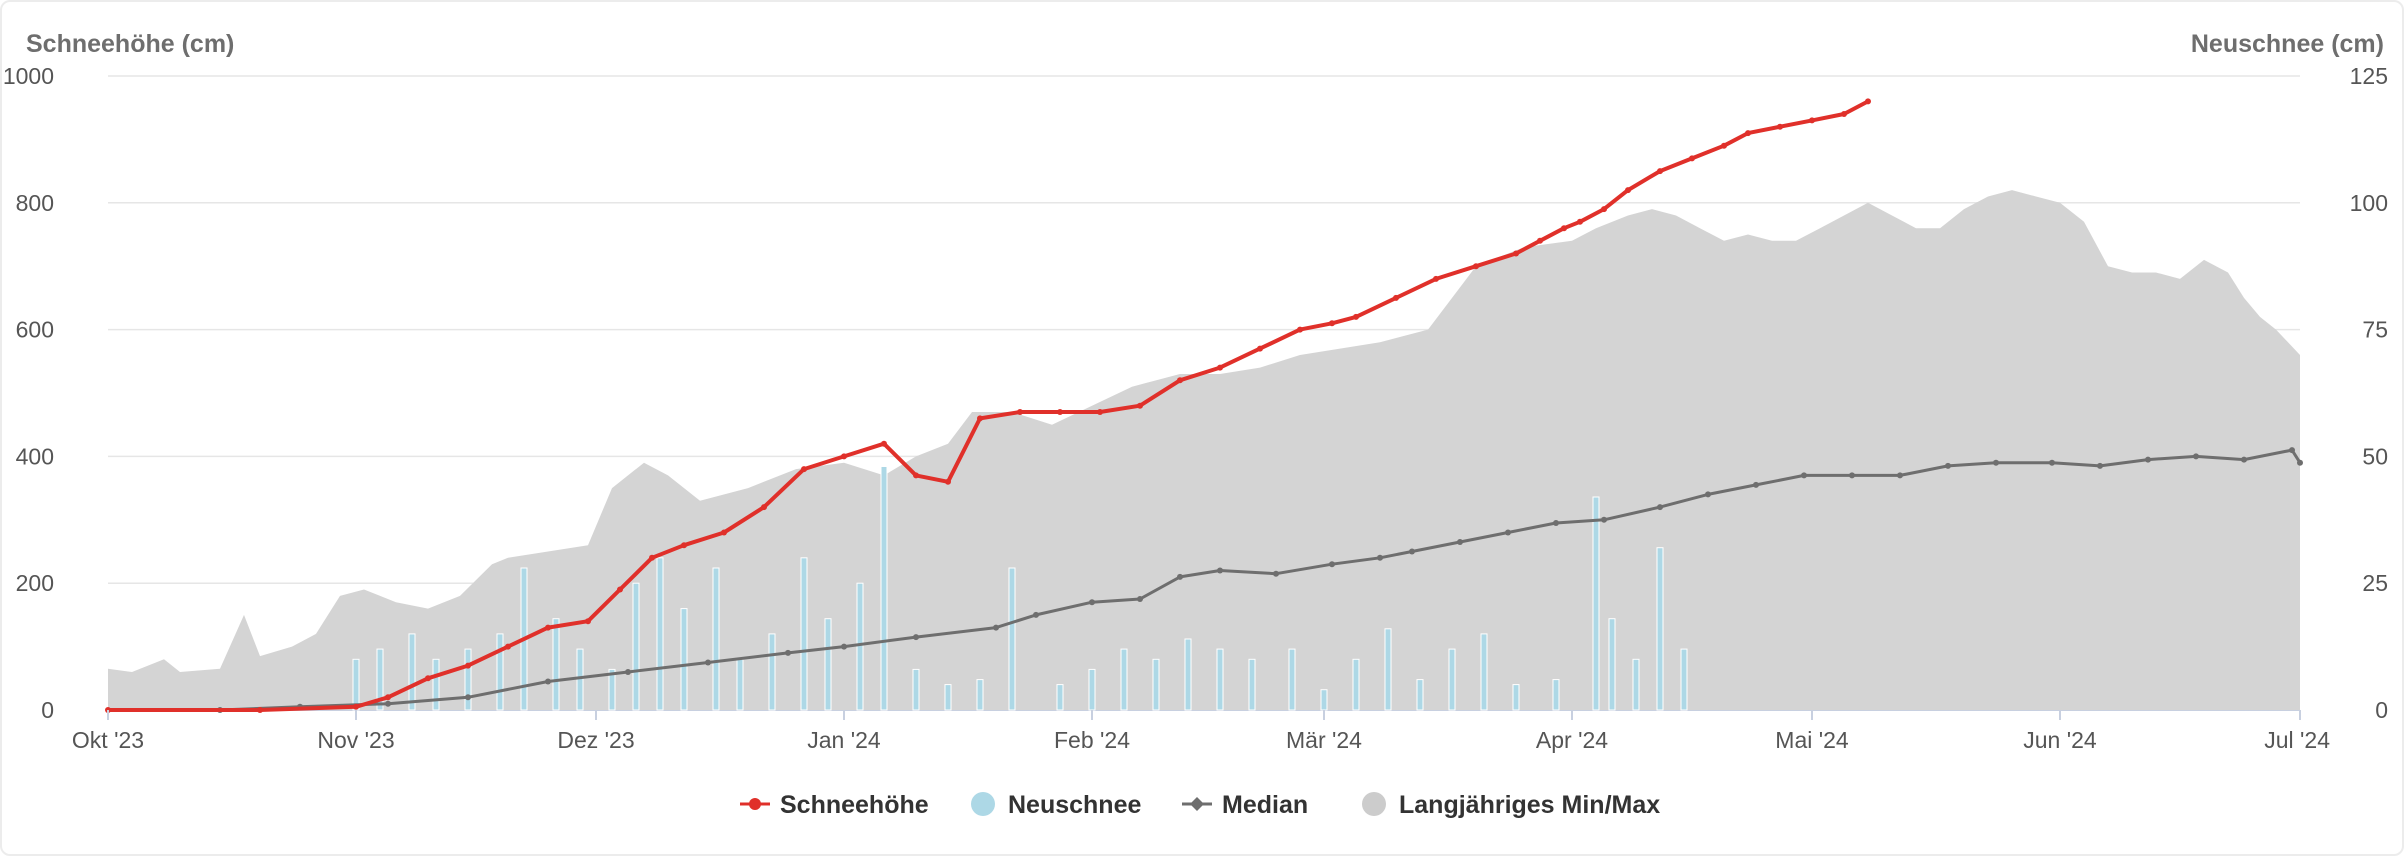 The width and height of the screenshot is (2404, 858). Describe the element at coordinates (595, 740) in the screenshot. I see `x-tick-label: Dez '23` at that location.